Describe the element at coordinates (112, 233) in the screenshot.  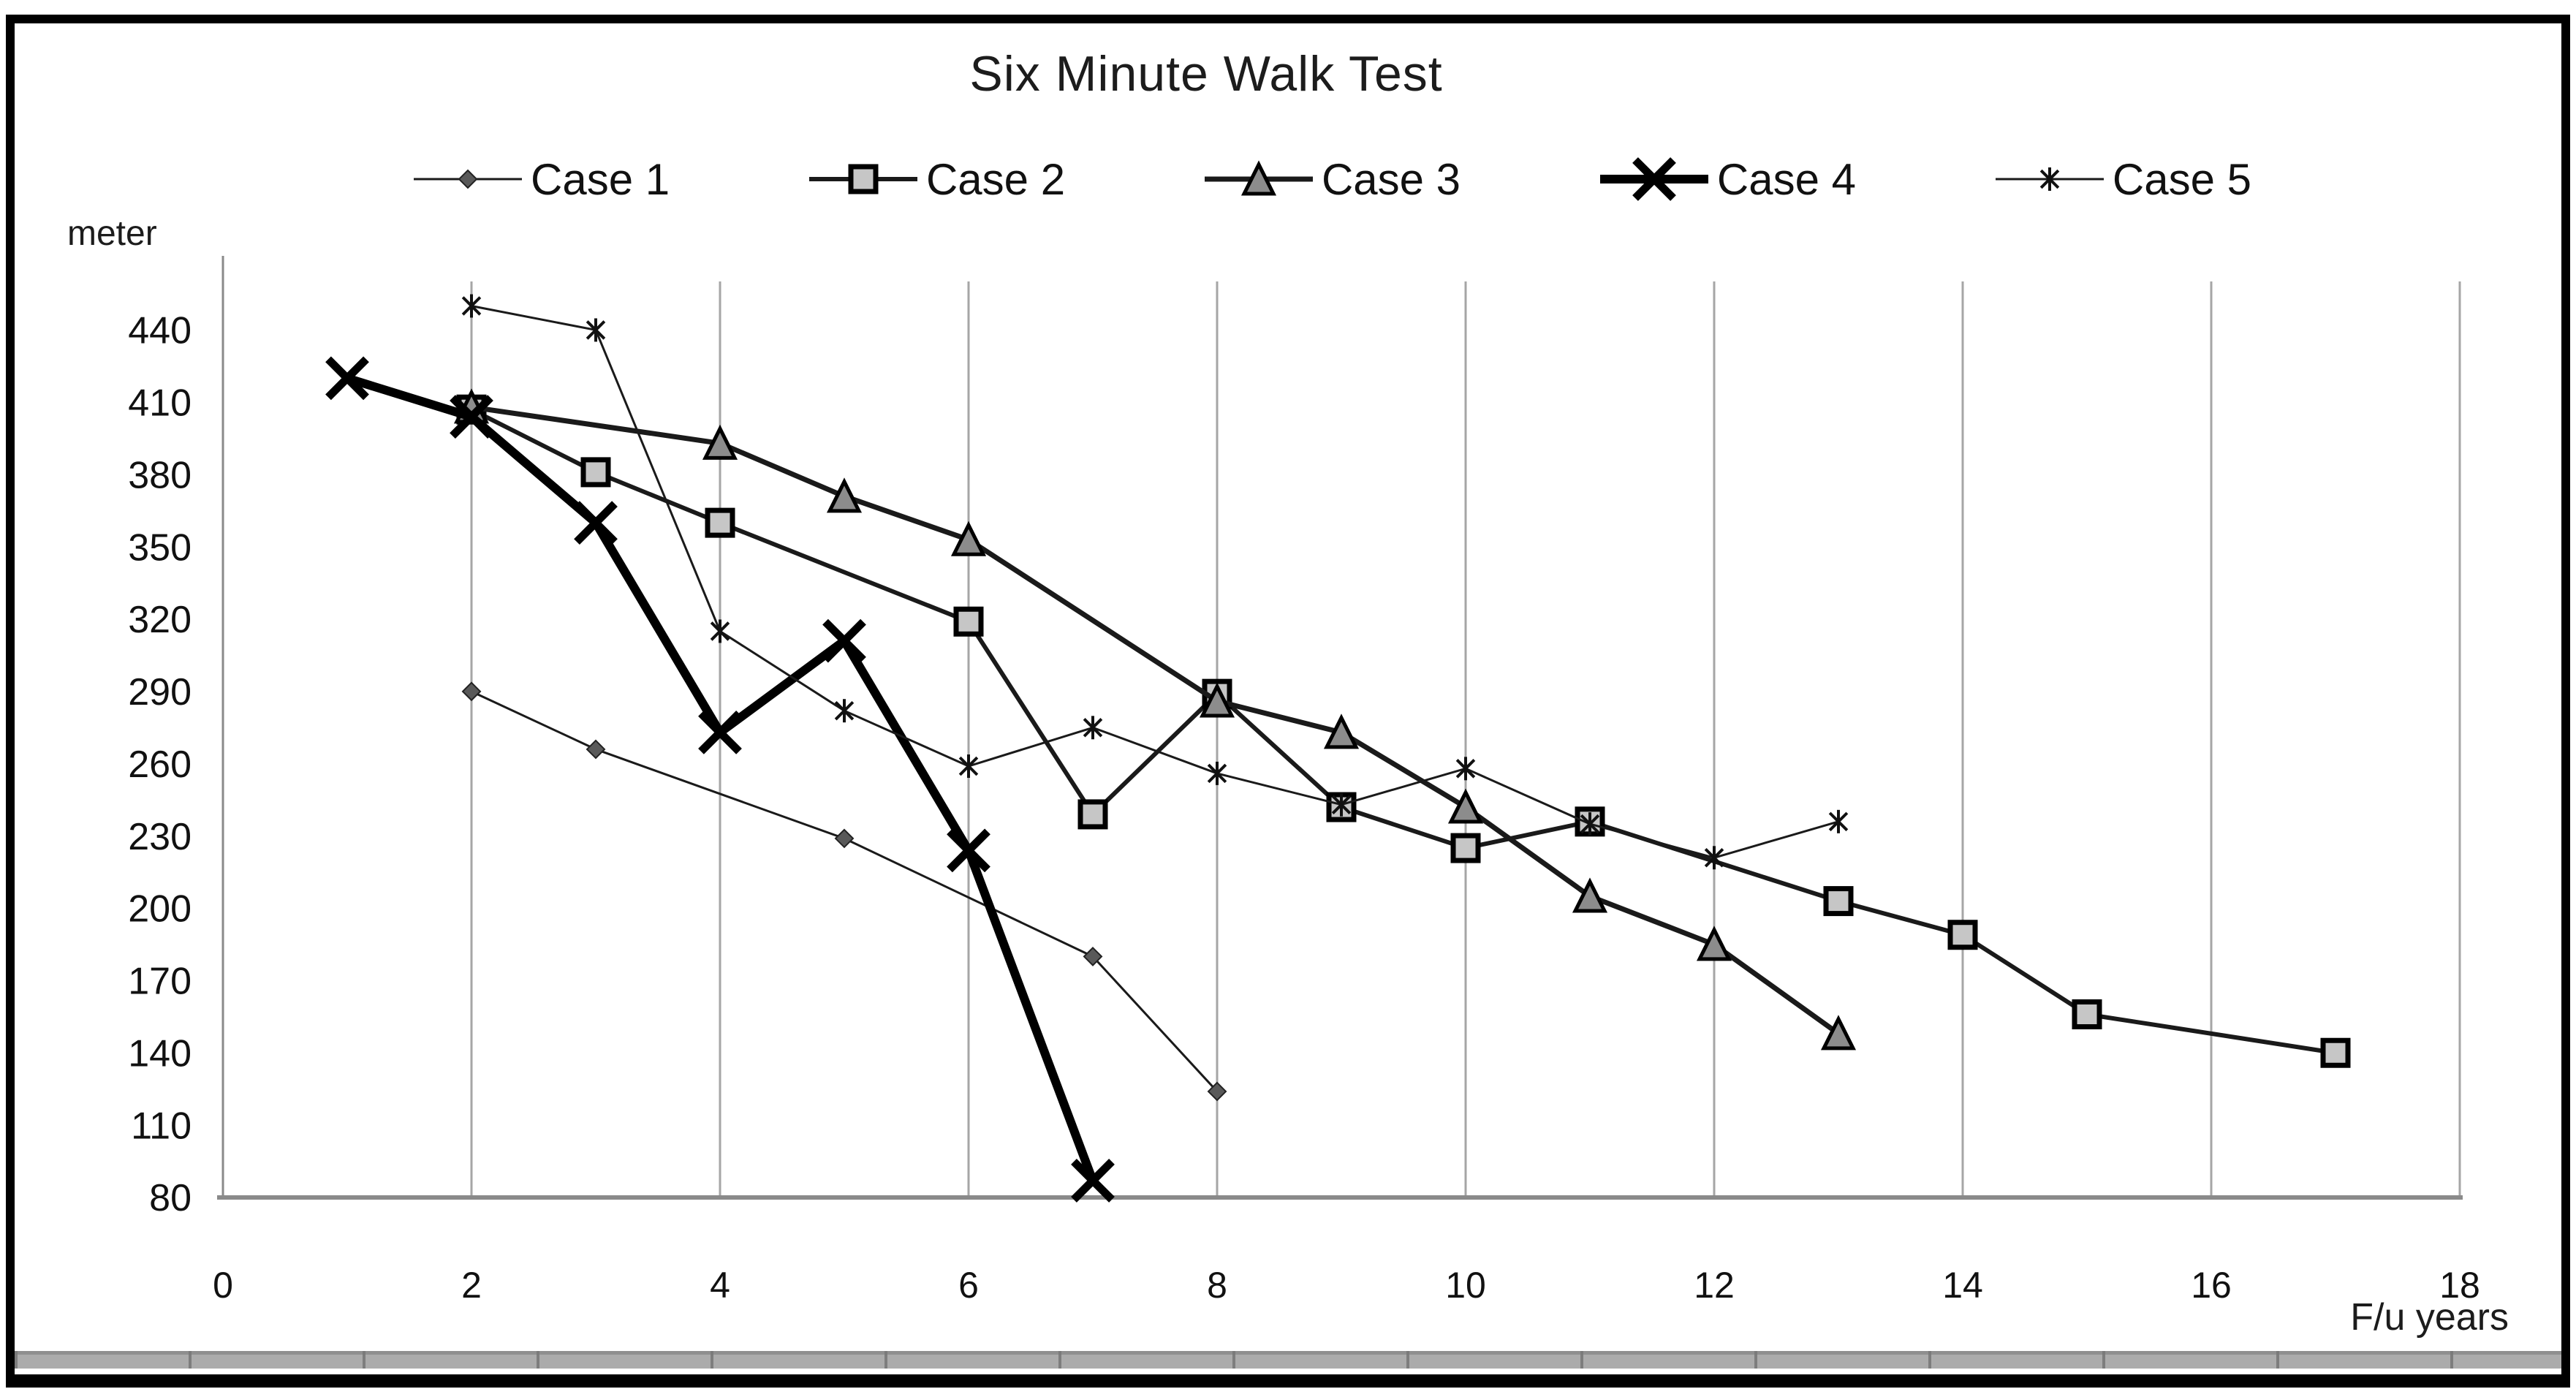
I see `y-axis-unit-label: meter` at that location.